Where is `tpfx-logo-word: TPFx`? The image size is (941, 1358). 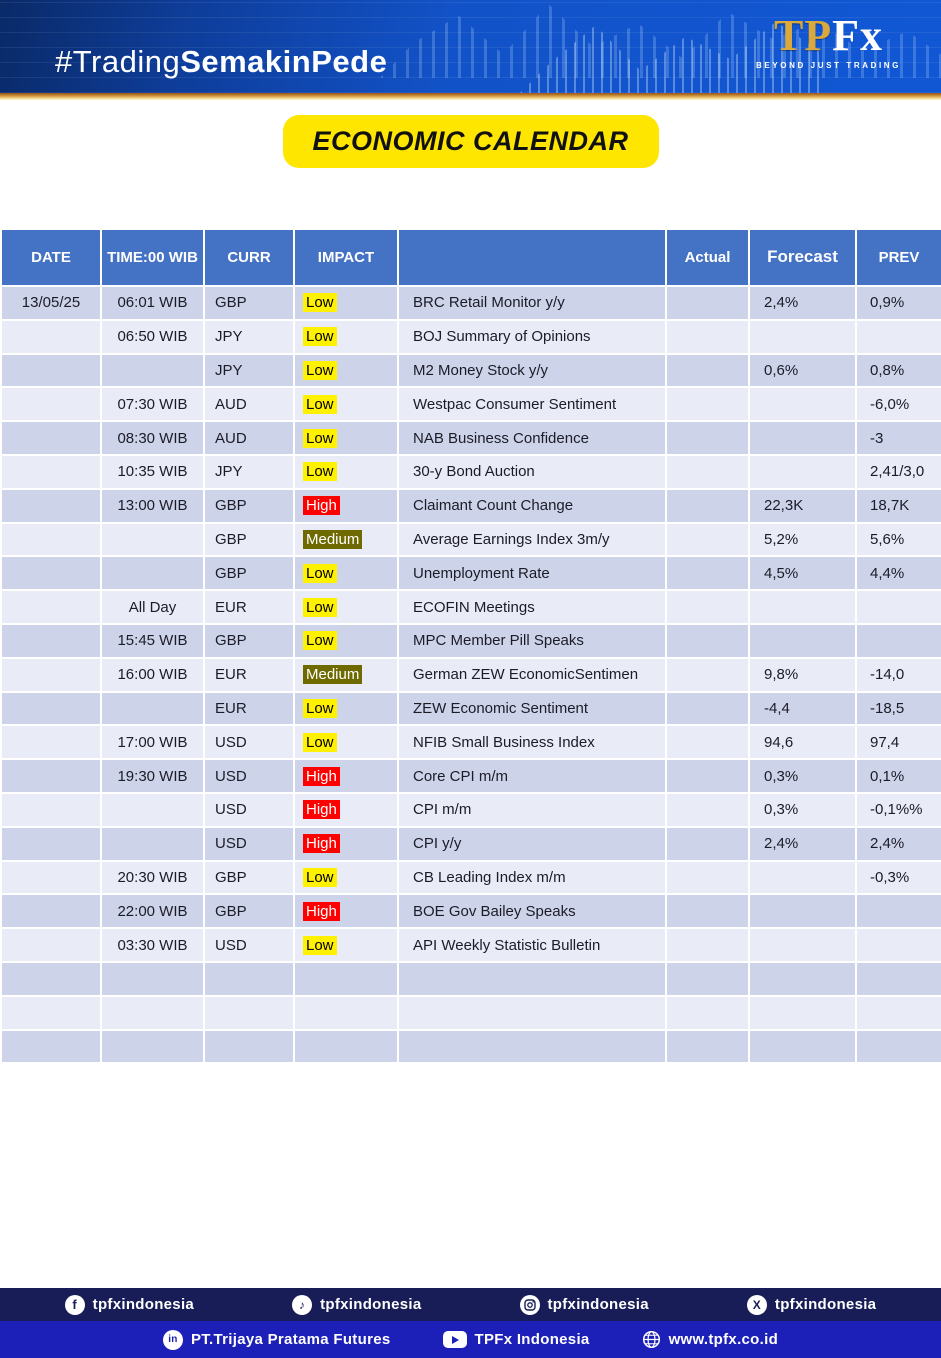 tpfx-logo-word: TPFx is located at coordinates (828, 36).